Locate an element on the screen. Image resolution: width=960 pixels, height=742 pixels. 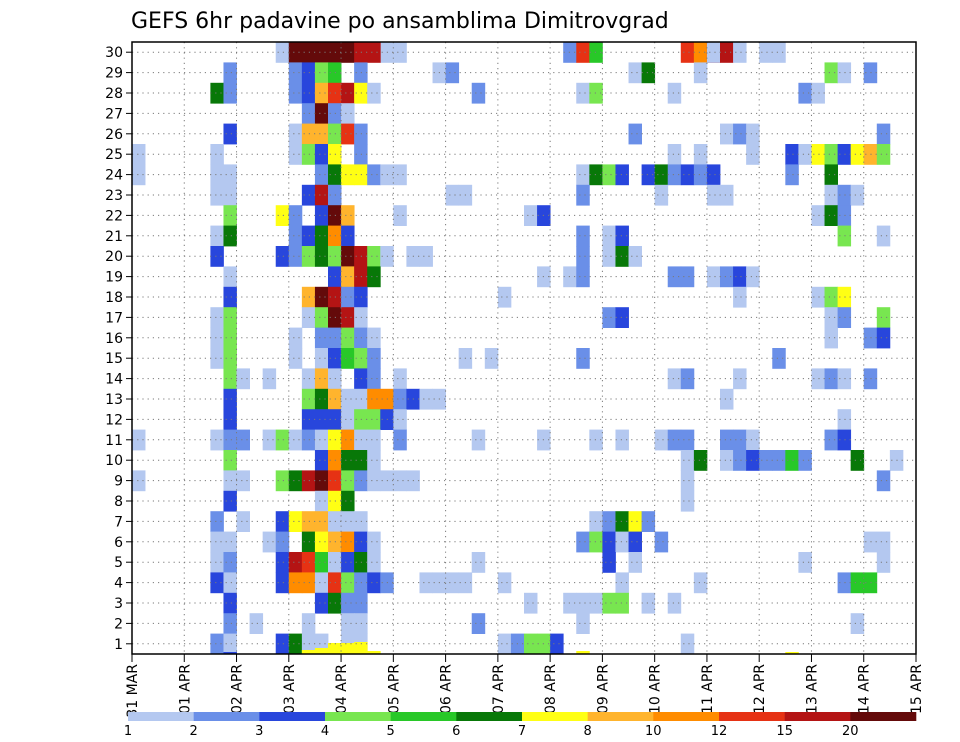
y-tick-label: 5 is located at coordinates (118, 563).